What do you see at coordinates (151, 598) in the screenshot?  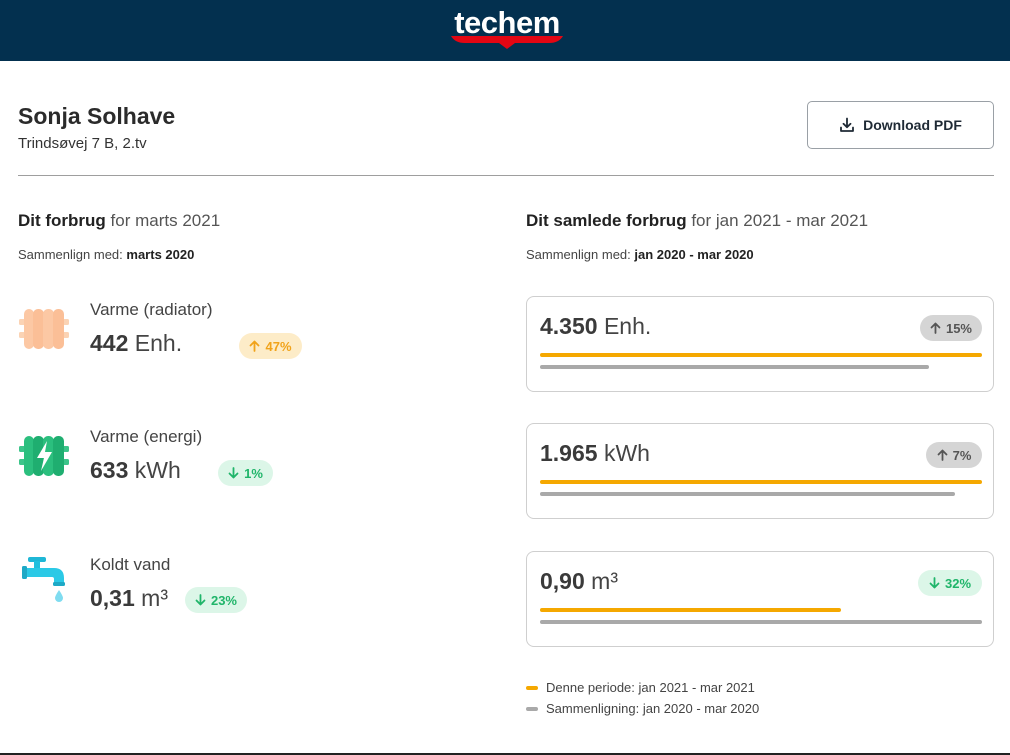 I see `meter-value-unit: m³` at bounding box center [151, 598].